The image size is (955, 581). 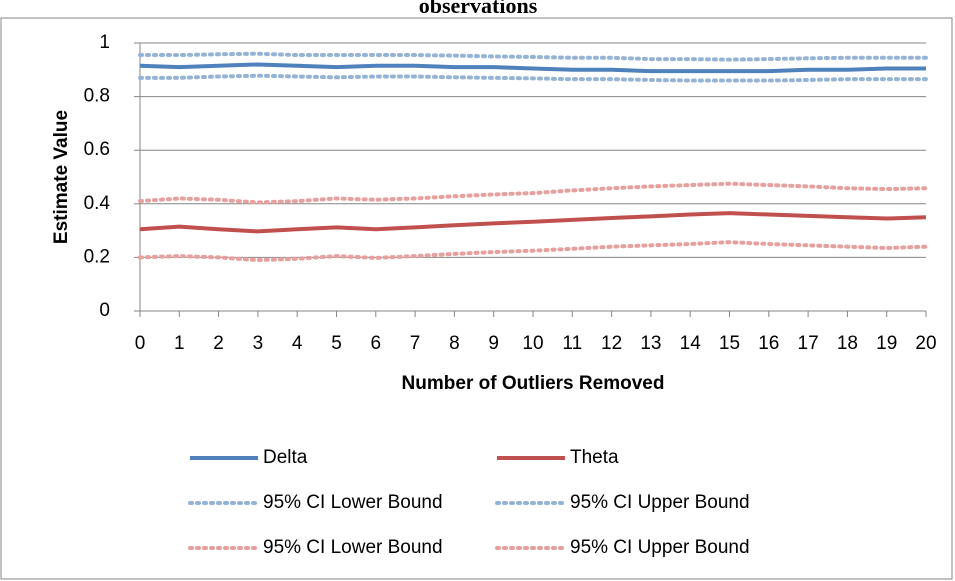 What do you see at coordinates (768, 343) in the screenshot?
I see `x-tick-label: 16` at bounding box center [768, 343].